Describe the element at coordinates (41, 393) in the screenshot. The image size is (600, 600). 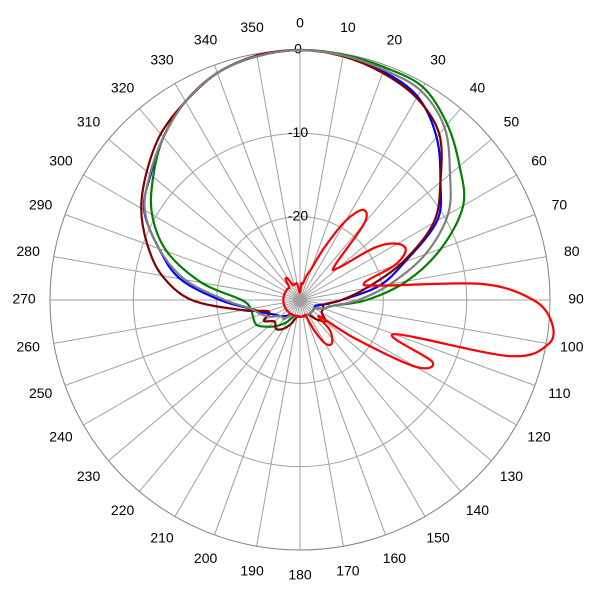
I see `angle-label: 250` at that location.